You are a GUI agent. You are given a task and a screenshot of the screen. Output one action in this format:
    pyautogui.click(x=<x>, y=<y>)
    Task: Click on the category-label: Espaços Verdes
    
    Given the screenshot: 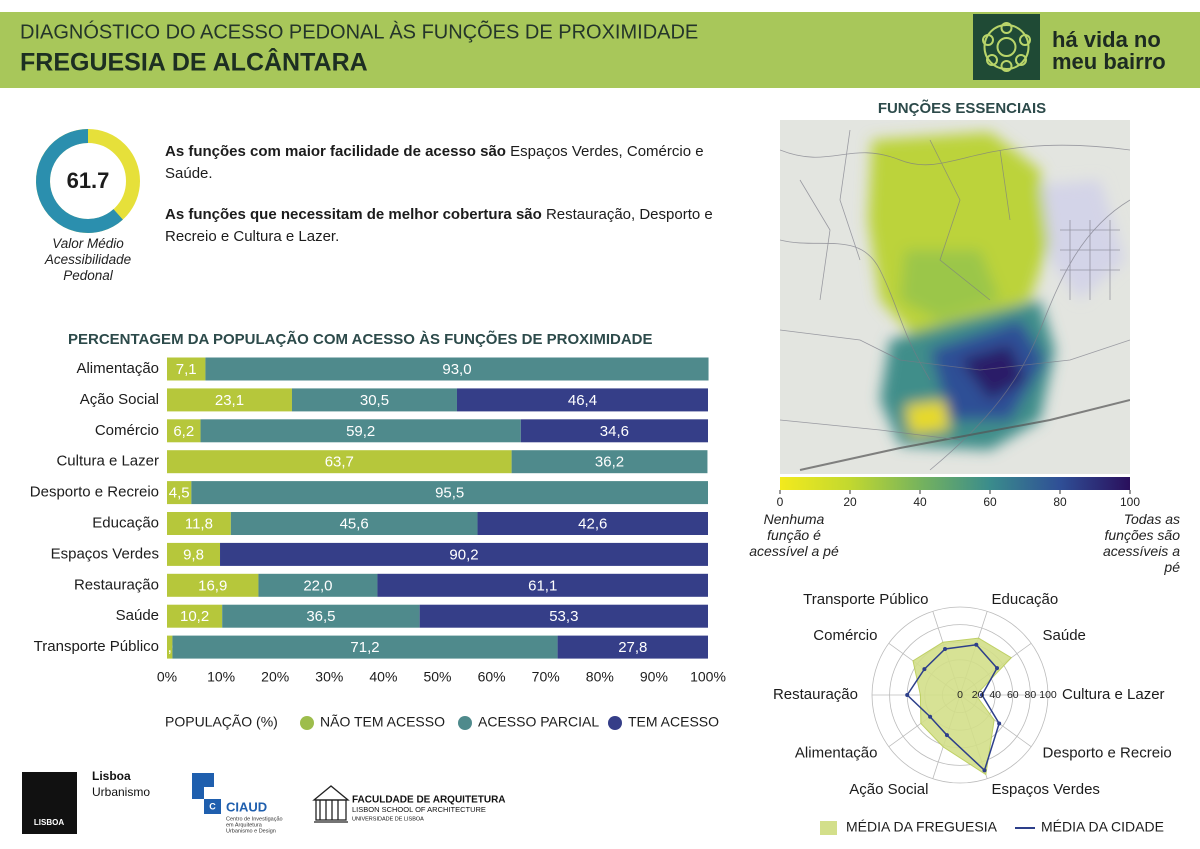 What is the action you would take?
    pyautogui.click(x=105, y=553)
    